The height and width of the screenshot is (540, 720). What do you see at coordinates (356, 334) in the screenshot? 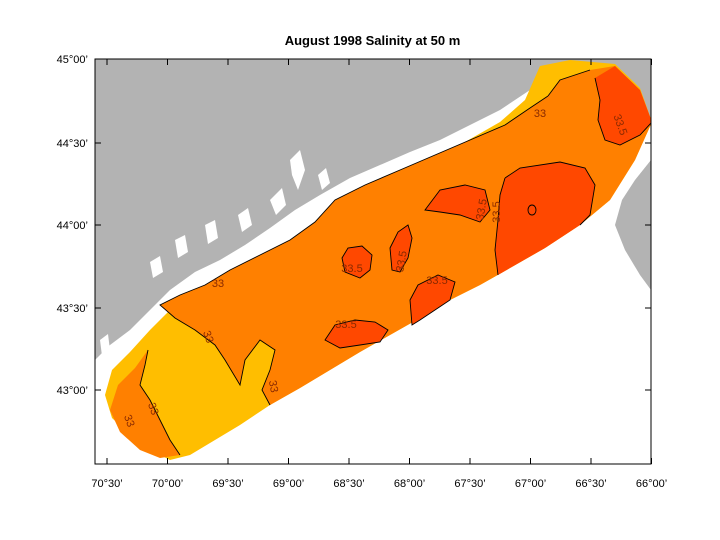
I see `salinity-zone-high-patch-d` at bounding box center [356, 334].